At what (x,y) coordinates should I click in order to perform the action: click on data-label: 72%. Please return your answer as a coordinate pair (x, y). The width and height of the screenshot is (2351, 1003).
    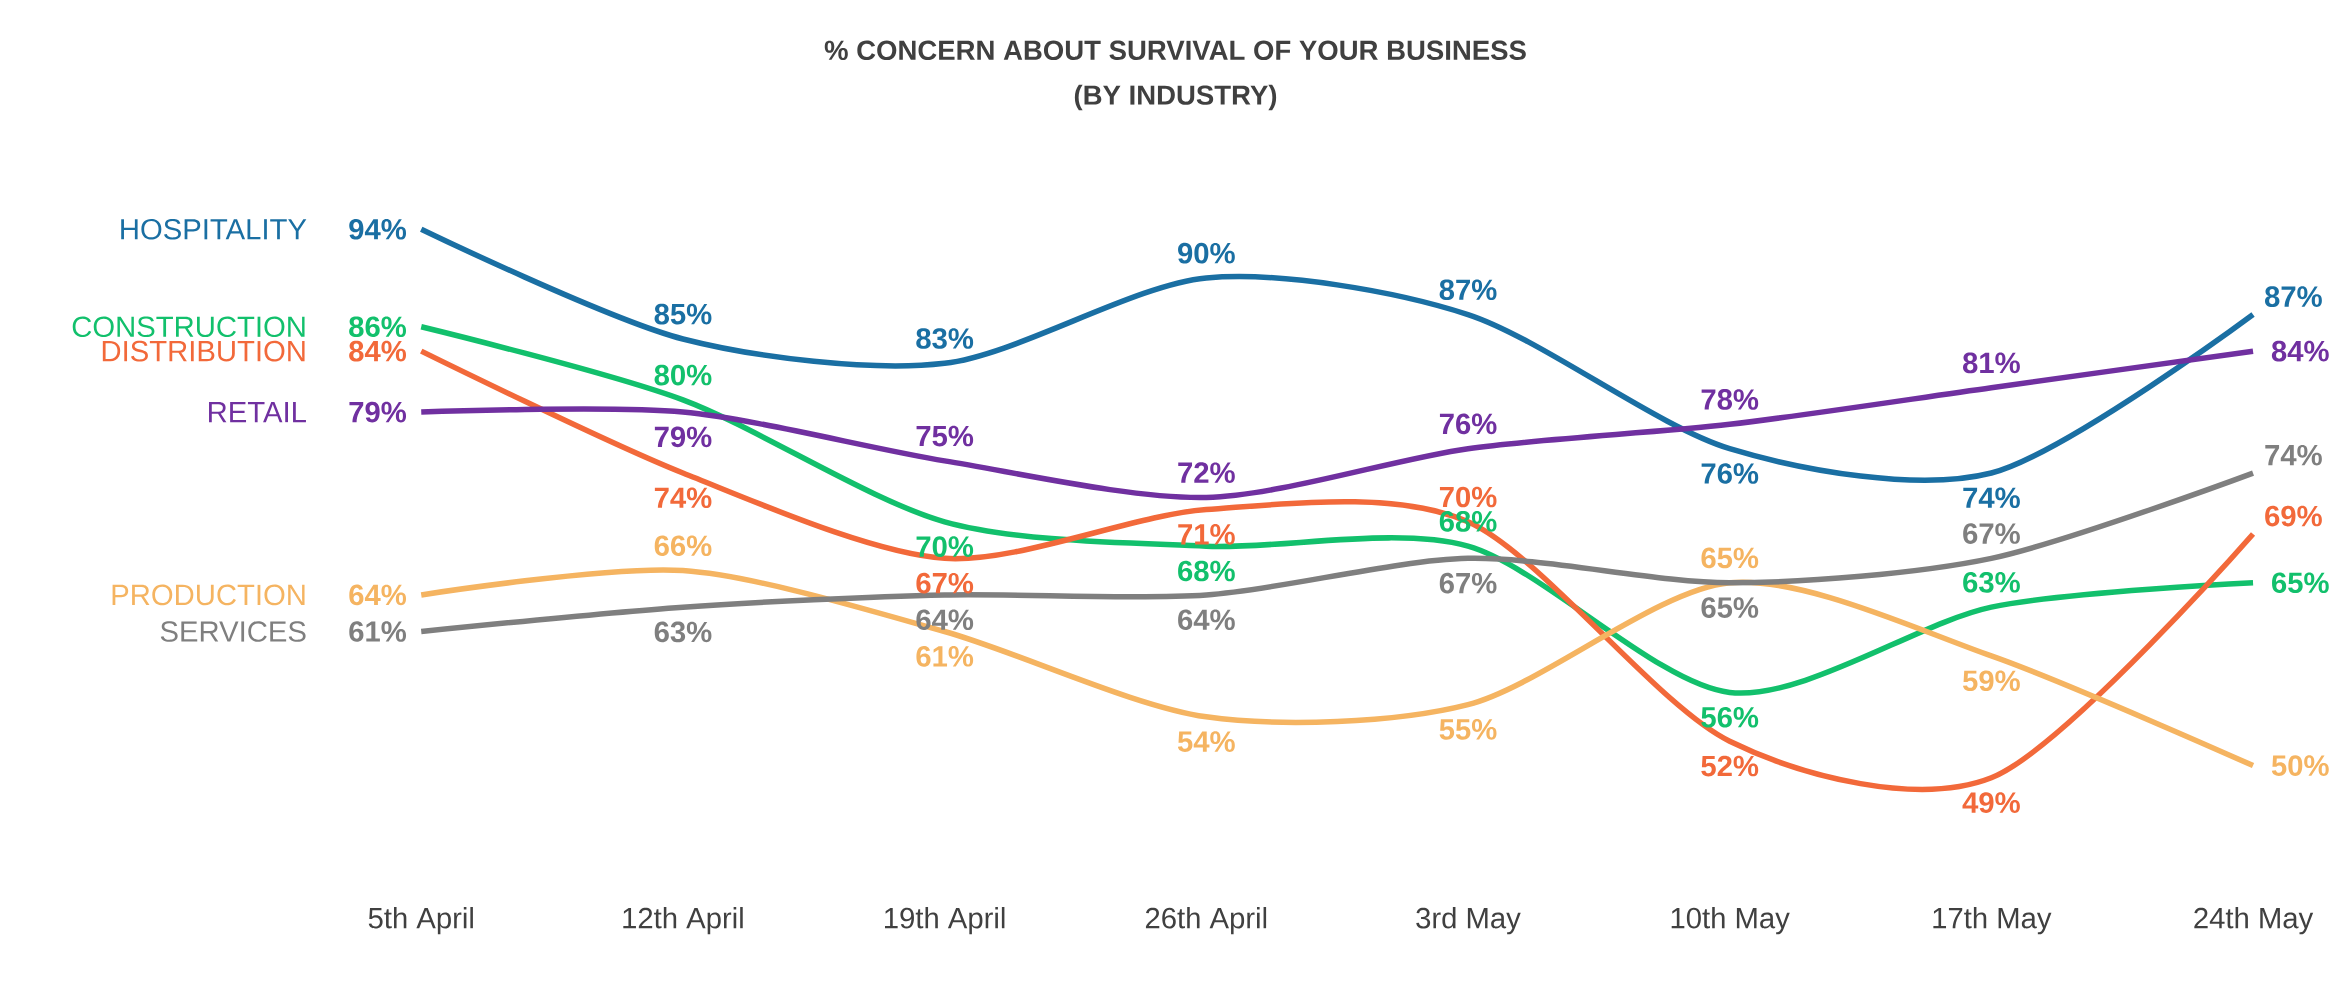
    Looking at the image, I should click on (1206, 472).